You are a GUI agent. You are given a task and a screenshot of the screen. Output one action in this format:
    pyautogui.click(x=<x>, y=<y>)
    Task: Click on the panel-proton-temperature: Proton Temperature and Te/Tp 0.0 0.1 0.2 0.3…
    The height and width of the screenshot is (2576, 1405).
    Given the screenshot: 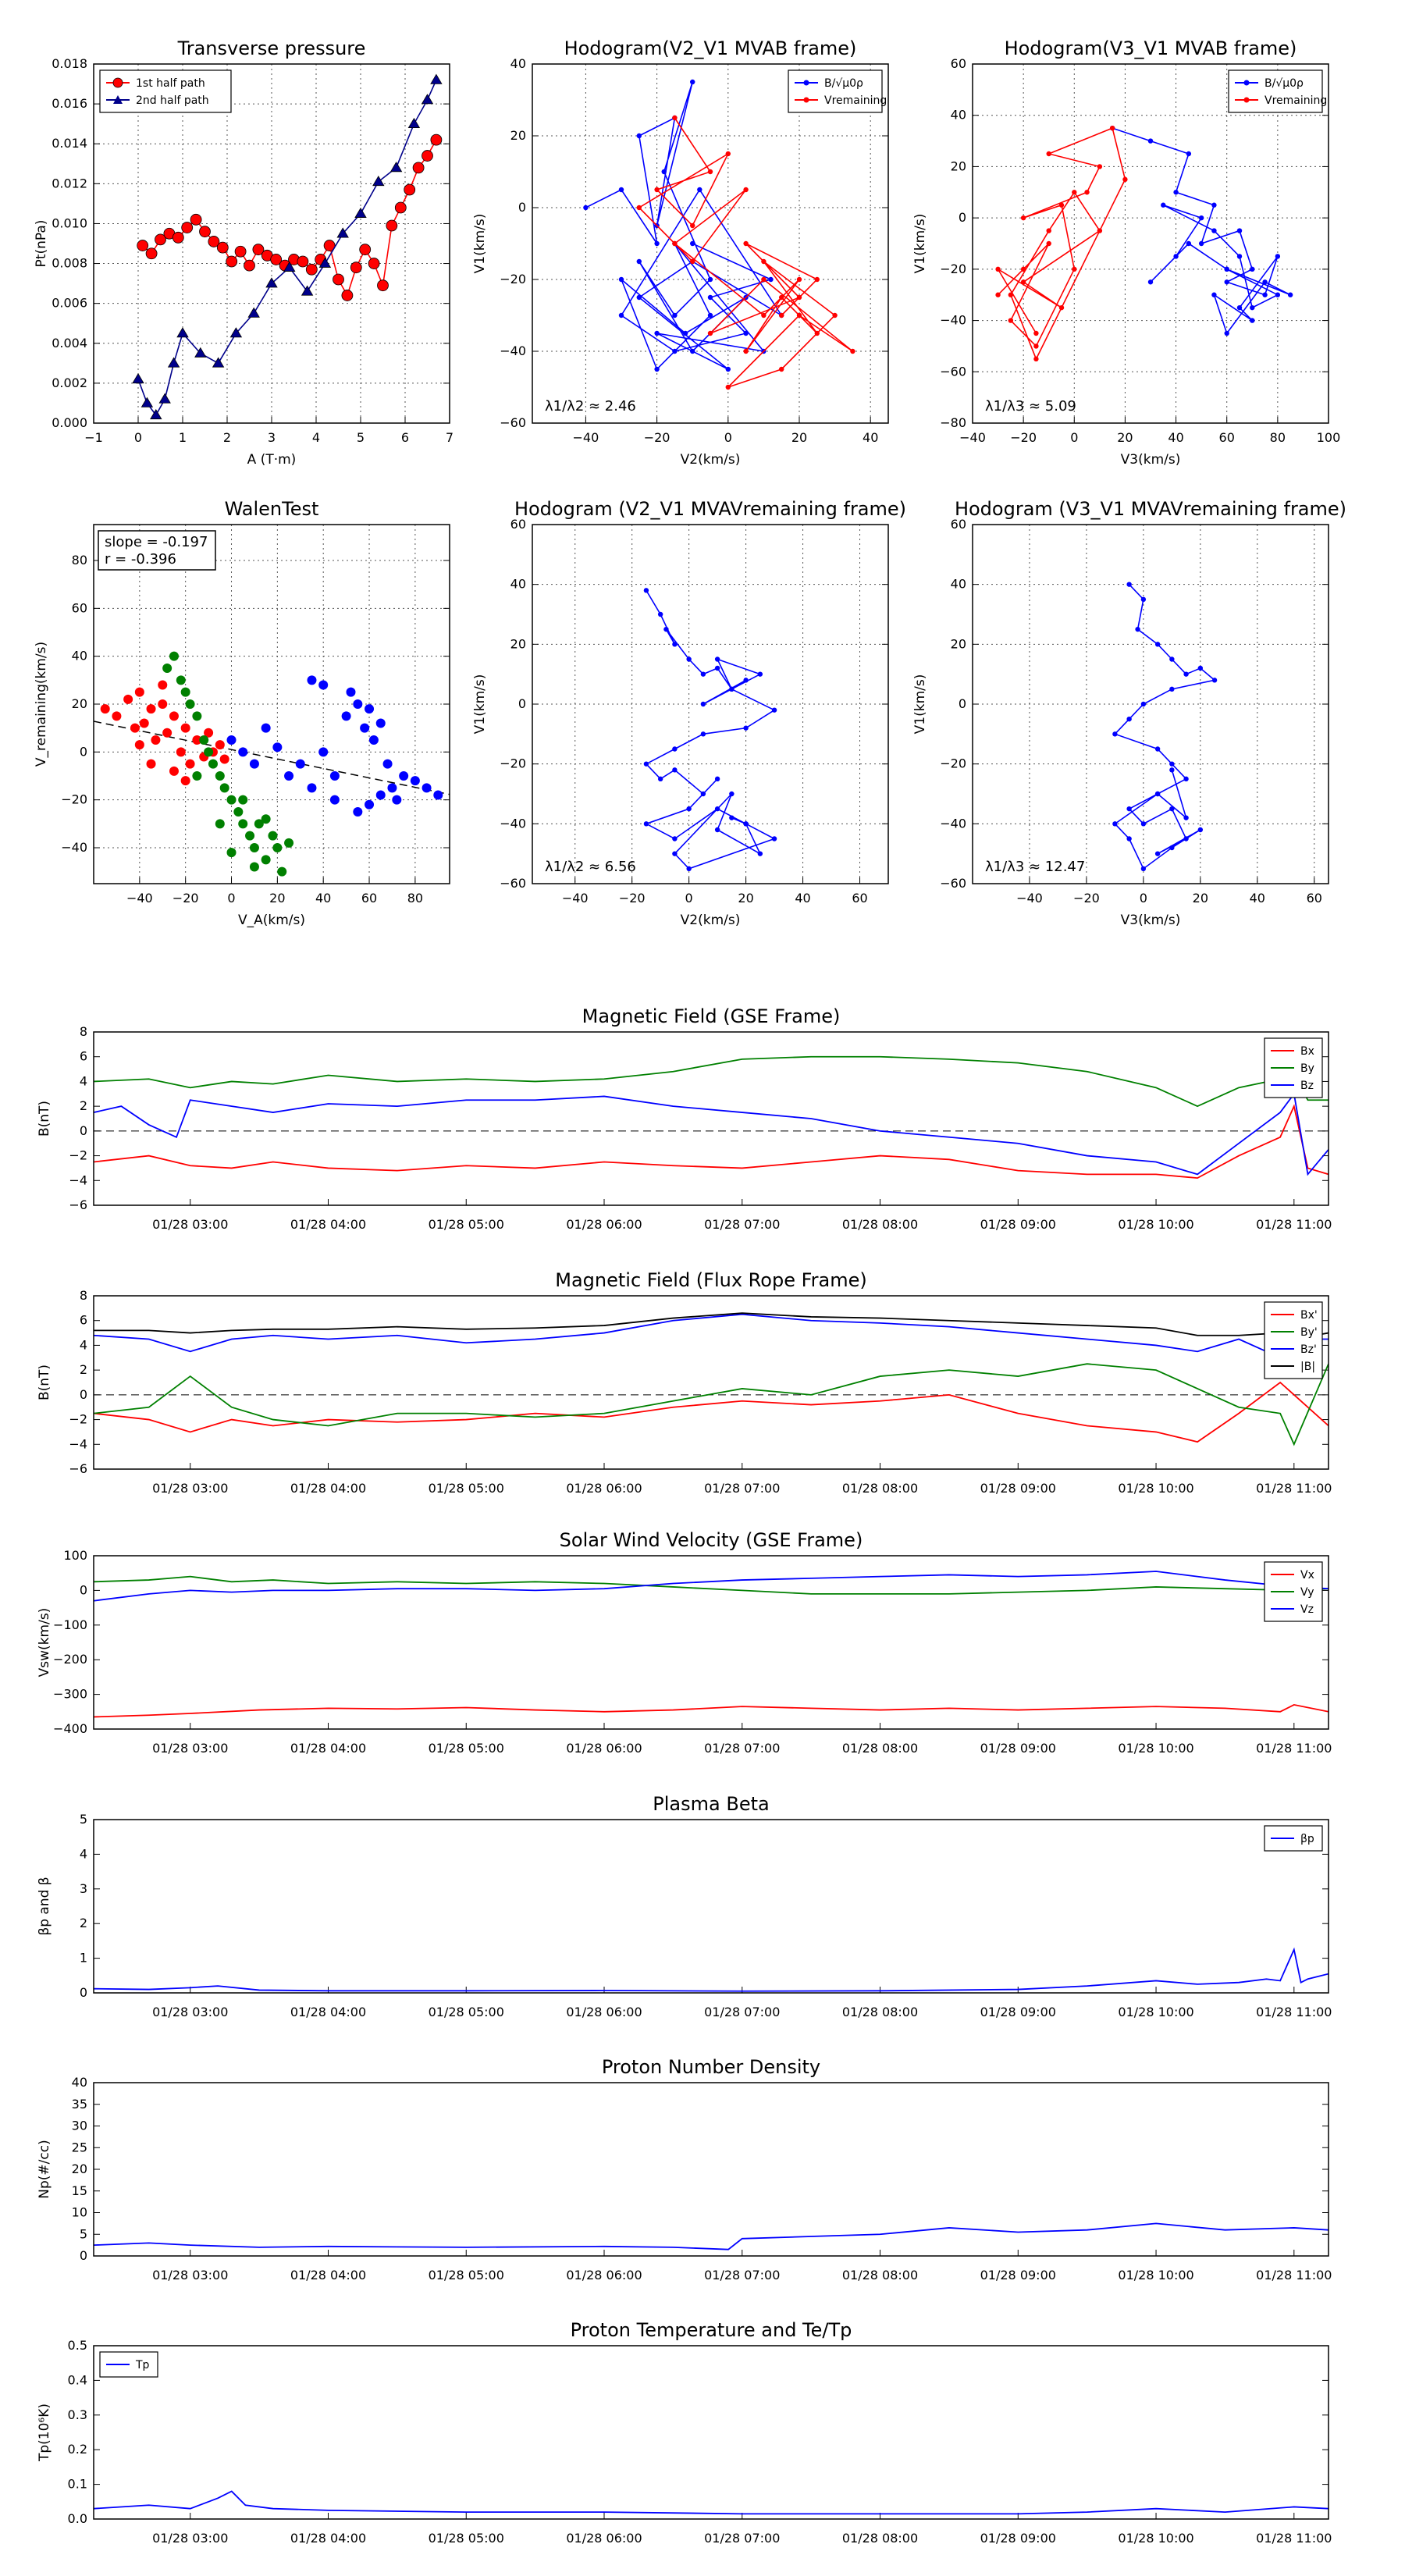 What is the action you would take?
    pyautogui.click(x=684, y=2432)
    